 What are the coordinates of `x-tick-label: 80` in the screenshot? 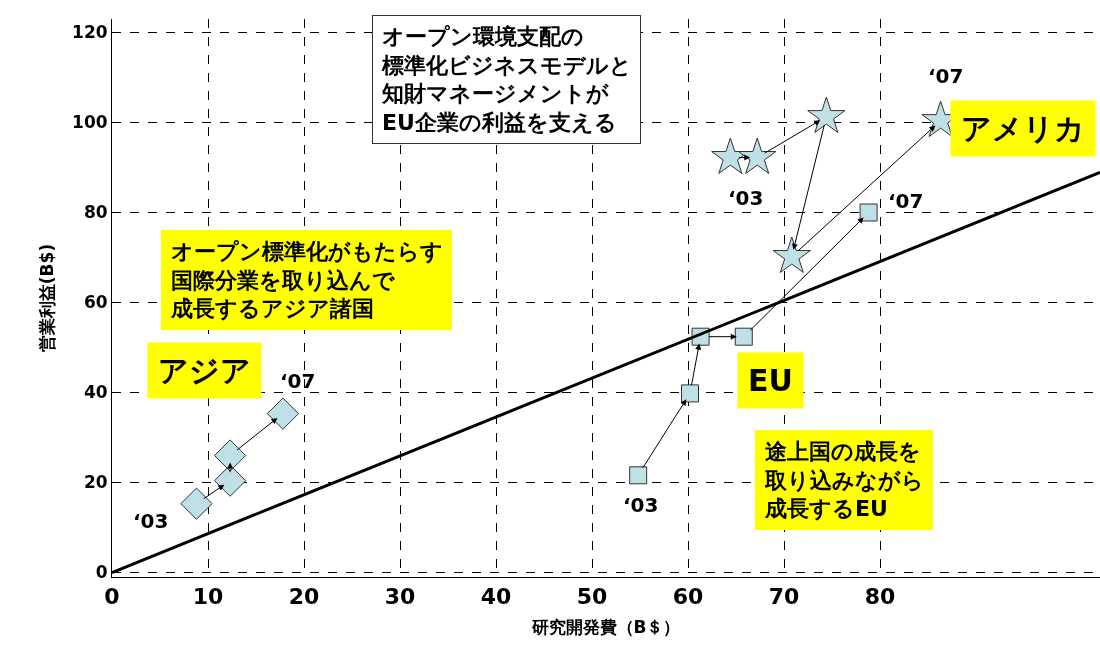 It's located at (880, 597).